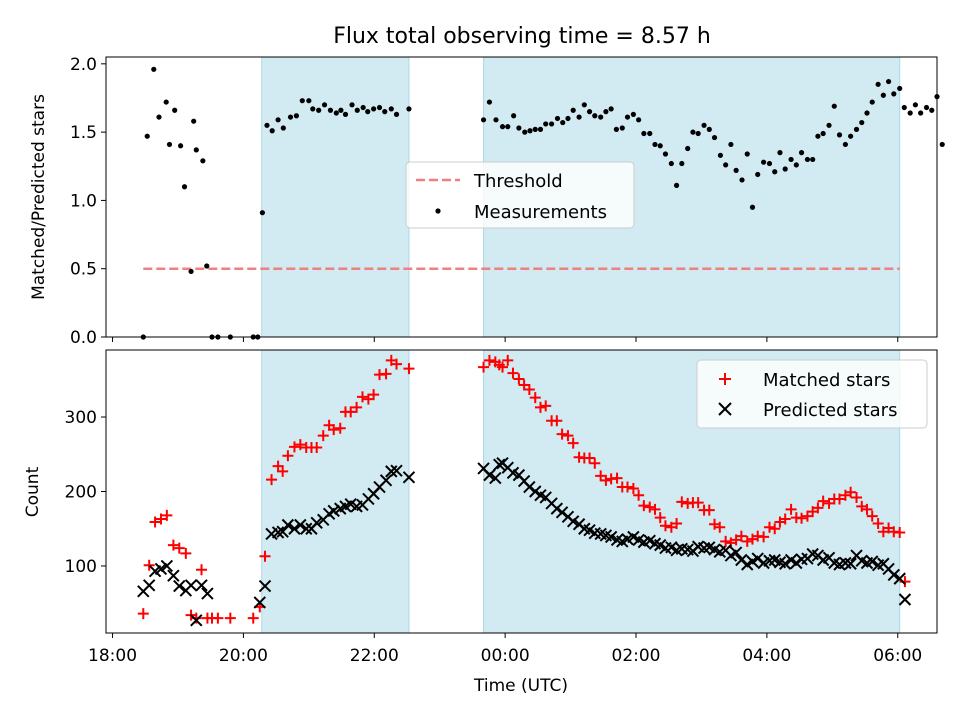 The width and height of the screenshot is (960, 720). I want to click on measurements-legend-label: Measurements, so click(540, 212).